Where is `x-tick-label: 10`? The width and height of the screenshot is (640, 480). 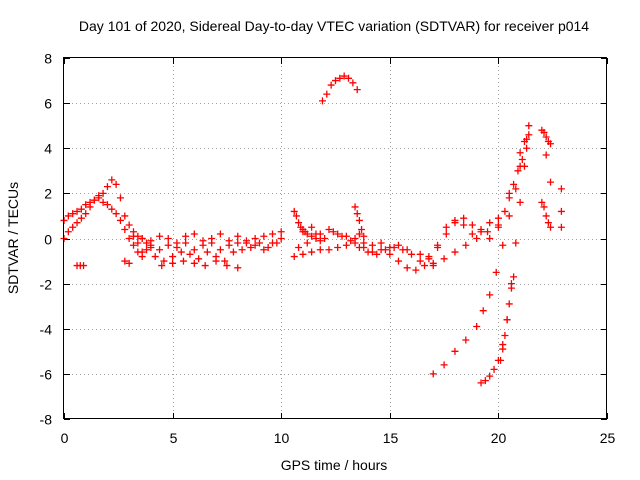
x-tick-label: 10 is located at coordinates (282, 438).